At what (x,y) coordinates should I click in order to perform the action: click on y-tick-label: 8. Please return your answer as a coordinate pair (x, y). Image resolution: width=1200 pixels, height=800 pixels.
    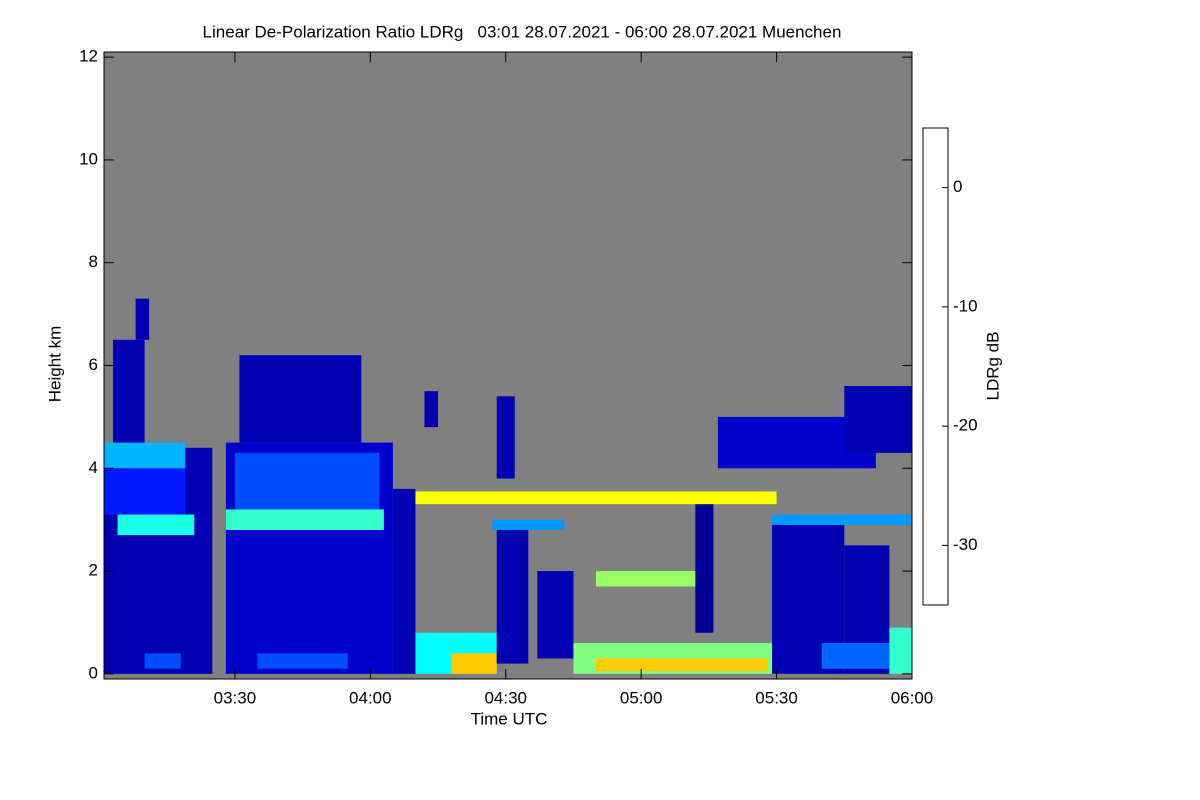
    Looking at the image, I should click on (93, 261).